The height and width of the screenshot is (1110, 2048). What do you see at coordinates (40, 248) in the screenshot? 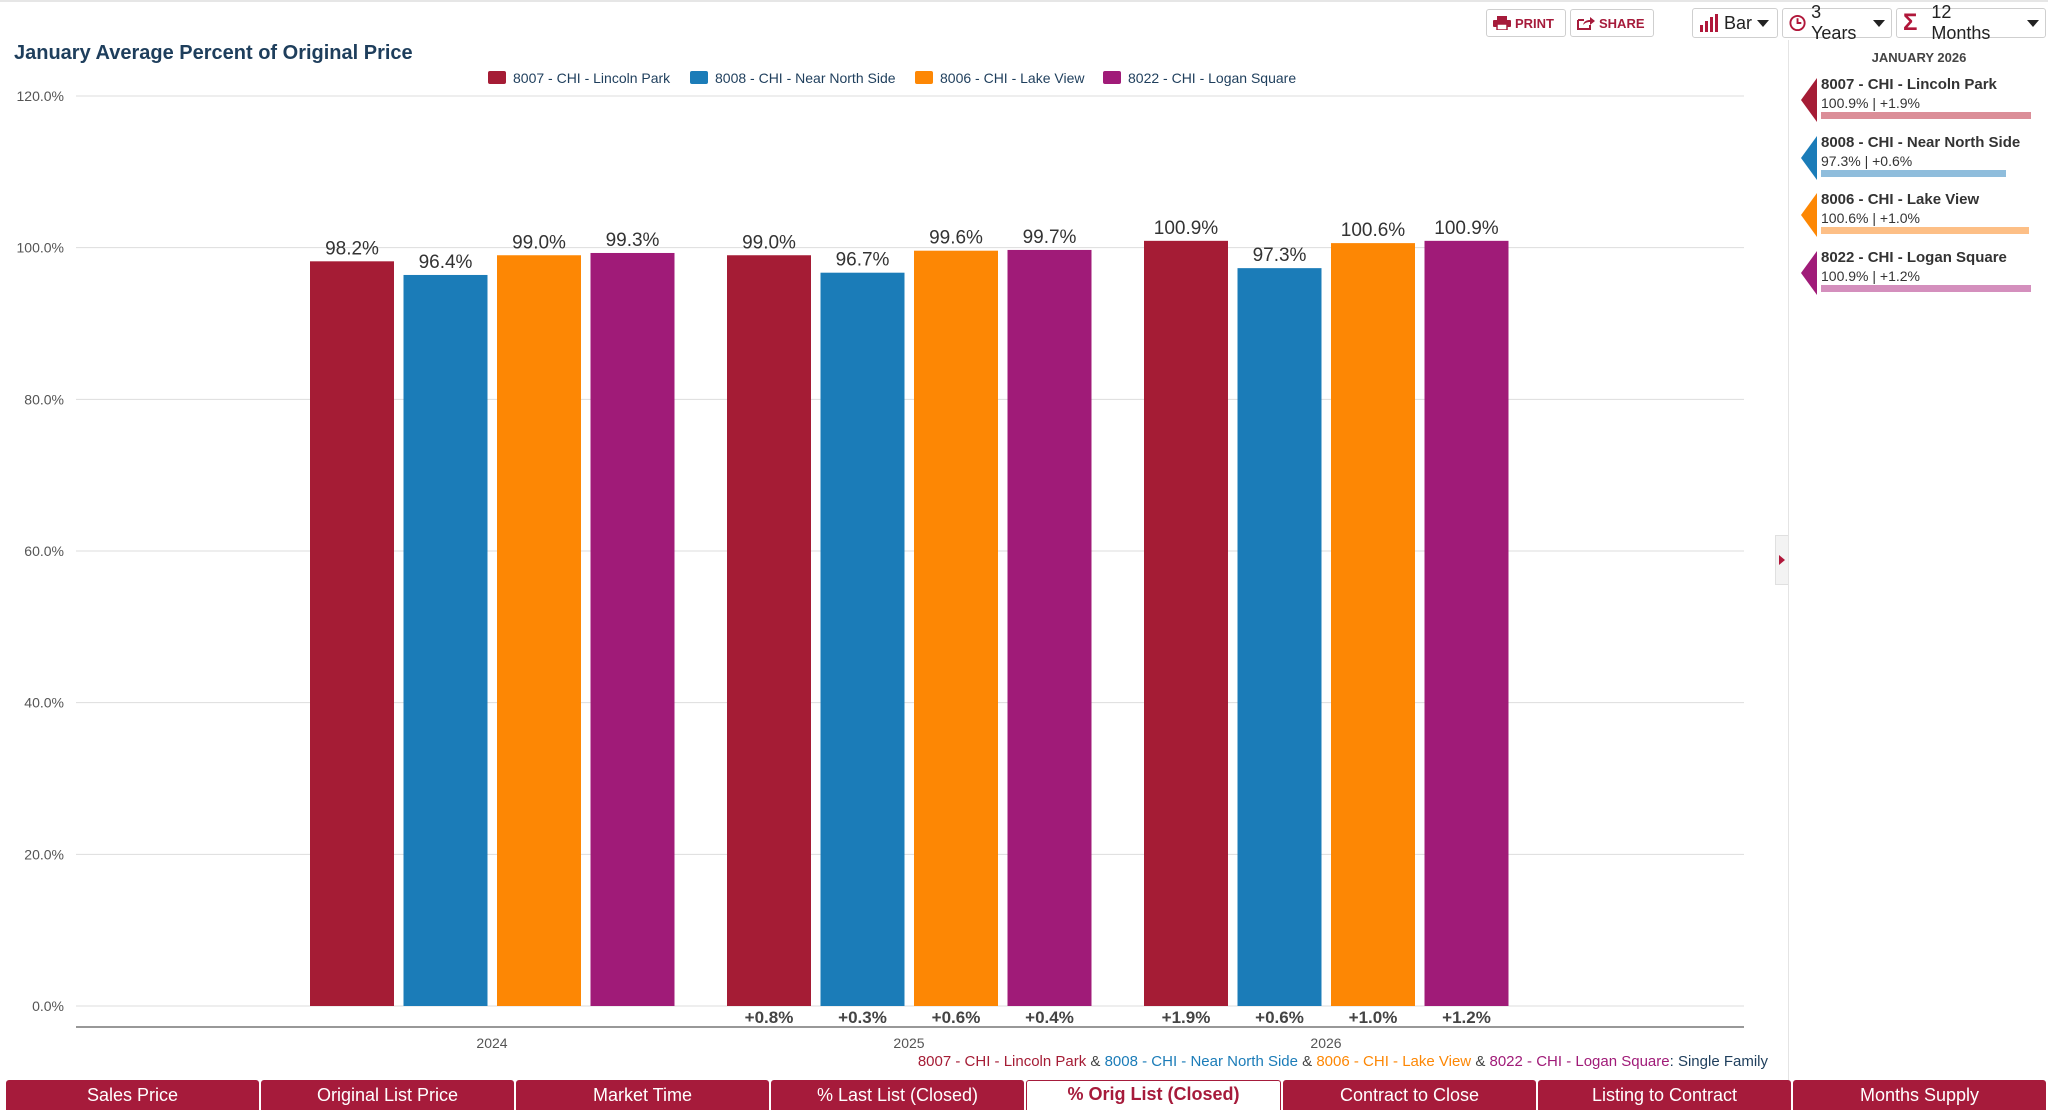
I see `y-tick-label: 100.0%` at bounding box center [40, 248].